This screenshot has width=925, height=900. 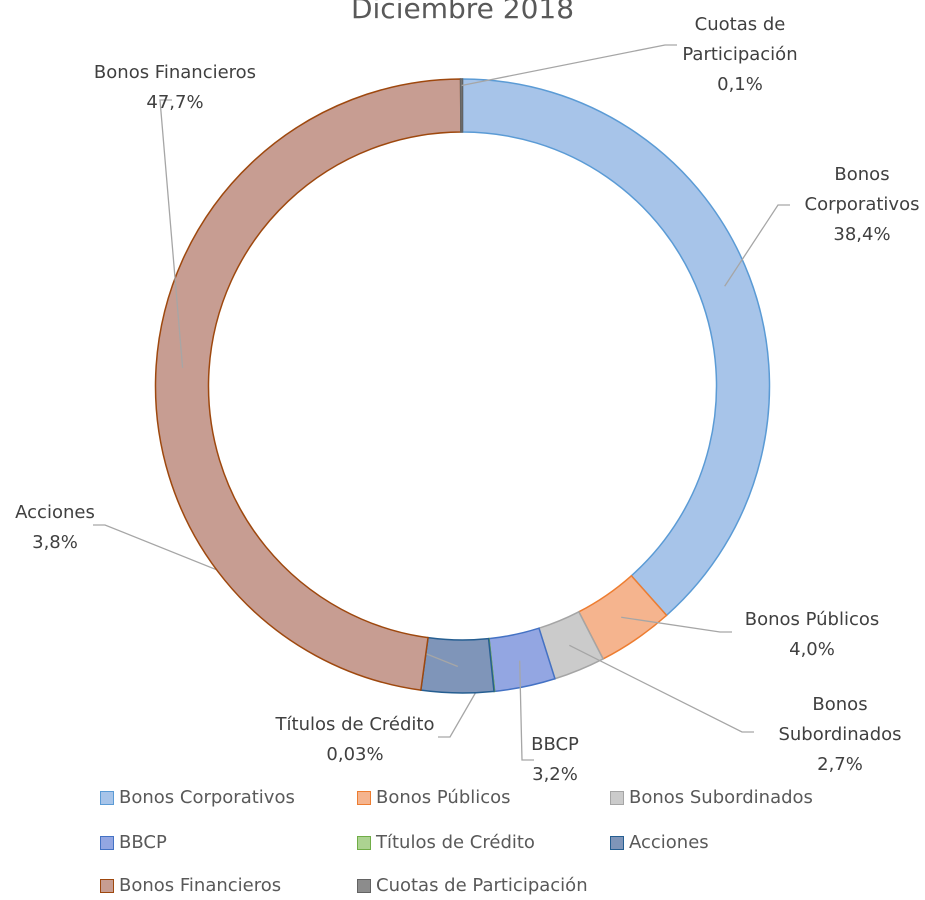 I want to click on legend-item: Acciones, so click(x=659, y=842).